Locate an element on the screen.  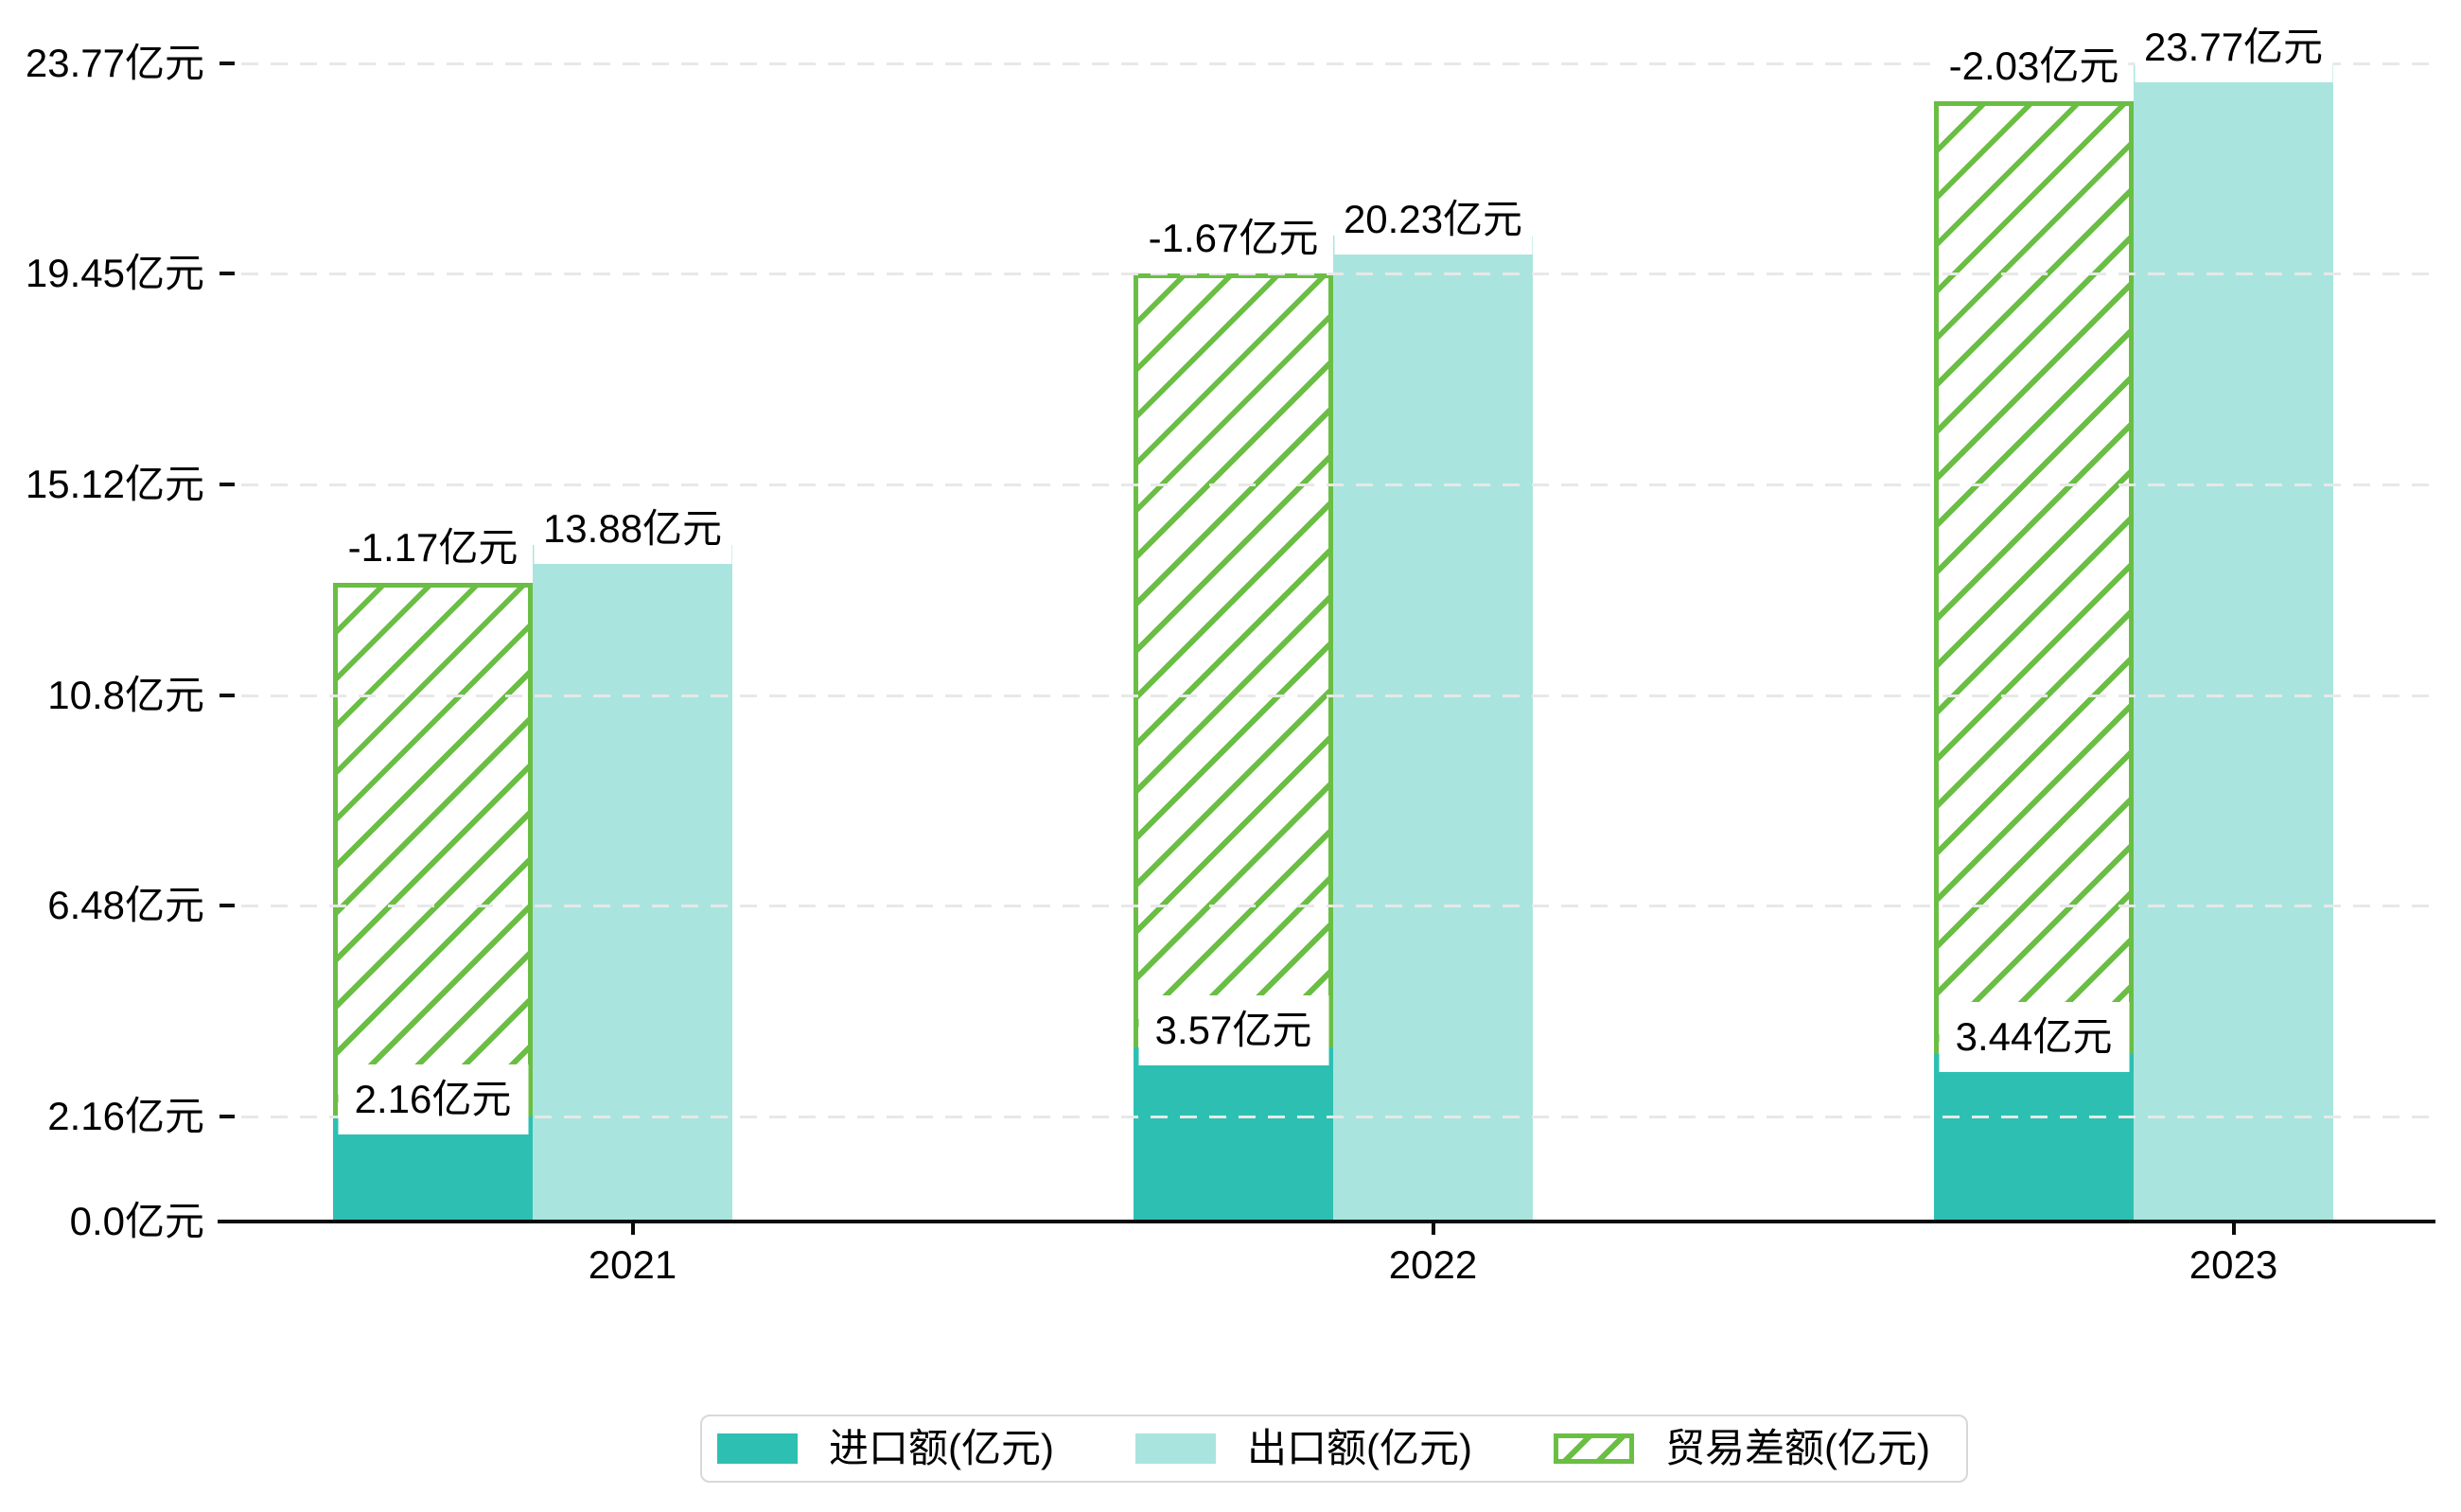
bar-export-2022 is located at coordinates (1433, 729).